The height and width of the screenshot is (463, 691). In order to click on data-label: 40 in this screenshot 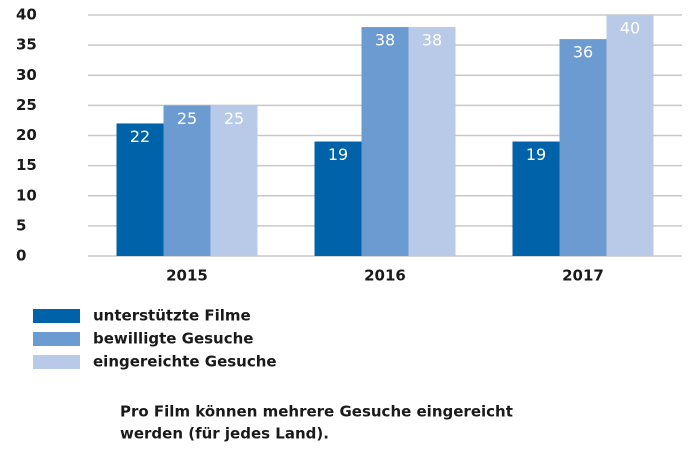, I will do `click(630, 28)`.